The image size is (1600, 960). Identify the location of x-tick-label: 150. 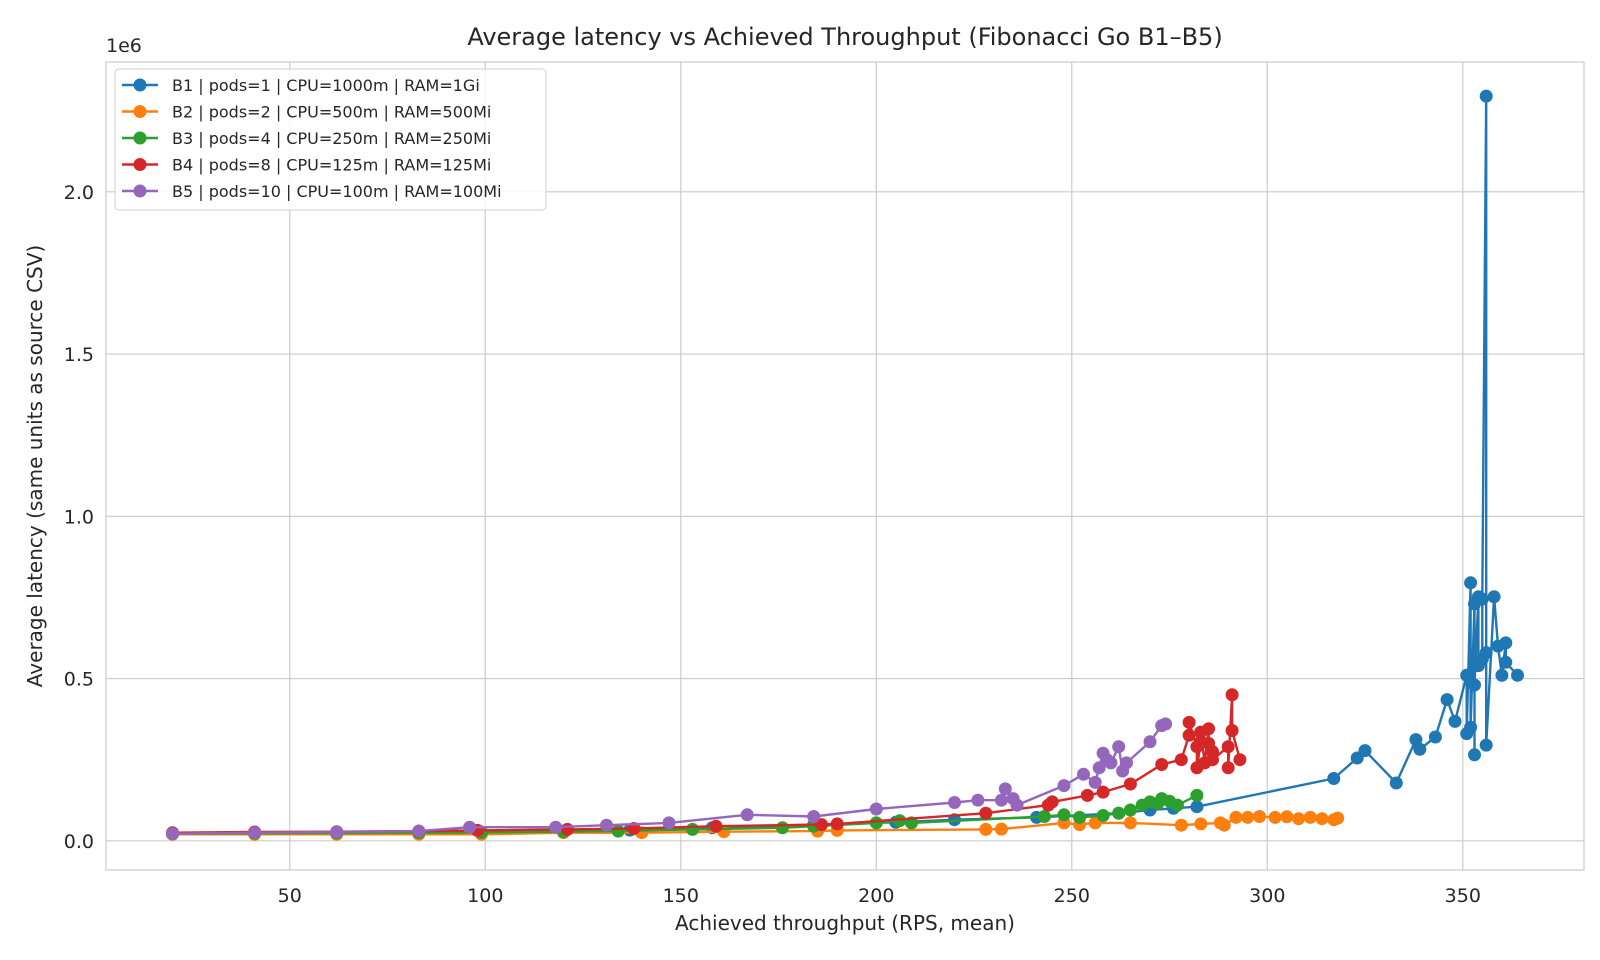
(681, 896).